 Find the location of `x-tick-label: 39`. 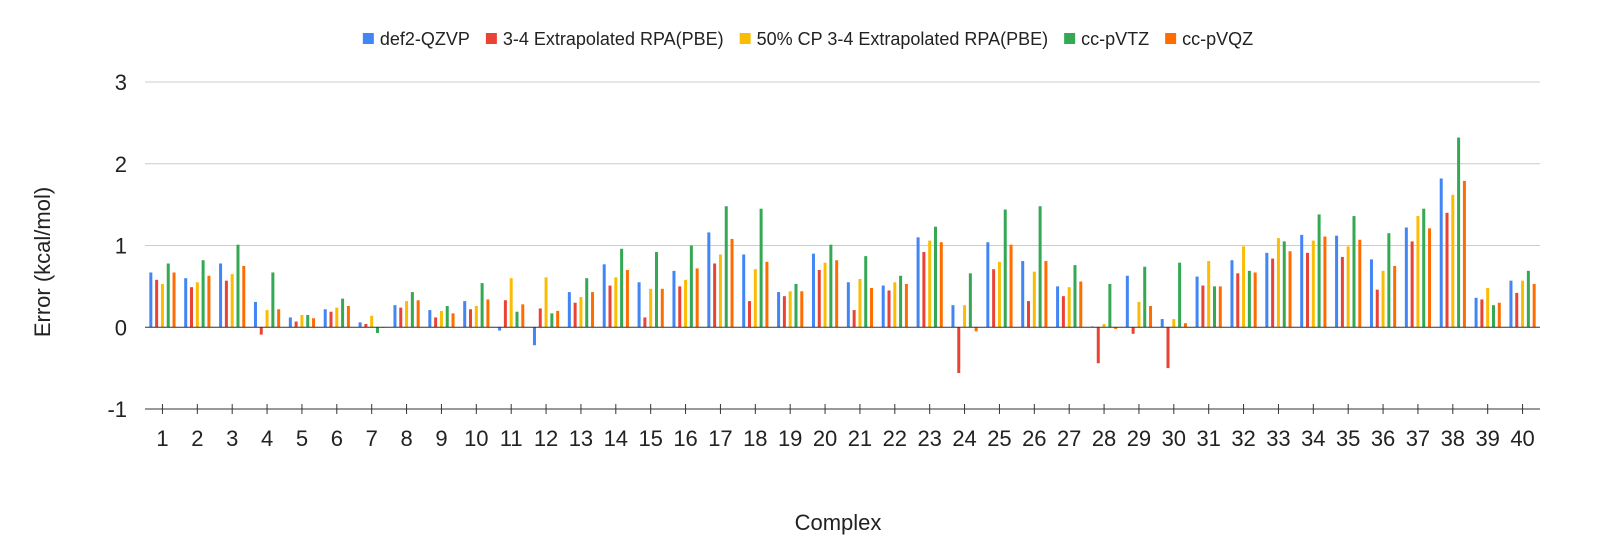

x-tick-label: 39 is located at coordinates (1487, 438).